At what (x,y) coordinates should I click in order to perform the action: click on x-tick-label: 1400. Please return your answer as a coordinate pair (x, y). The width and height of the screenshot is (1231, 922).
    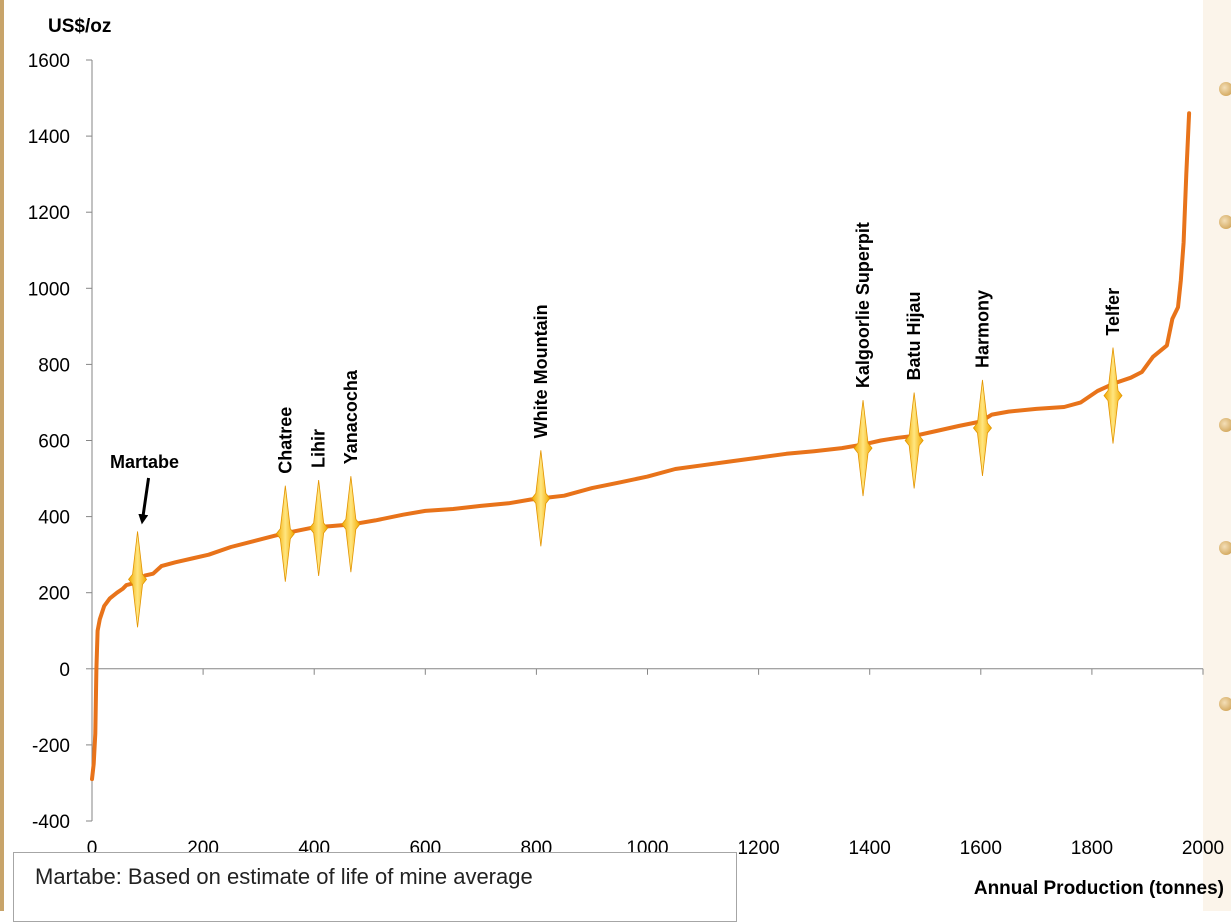
    Looking at the image, I should click on (870, 848).